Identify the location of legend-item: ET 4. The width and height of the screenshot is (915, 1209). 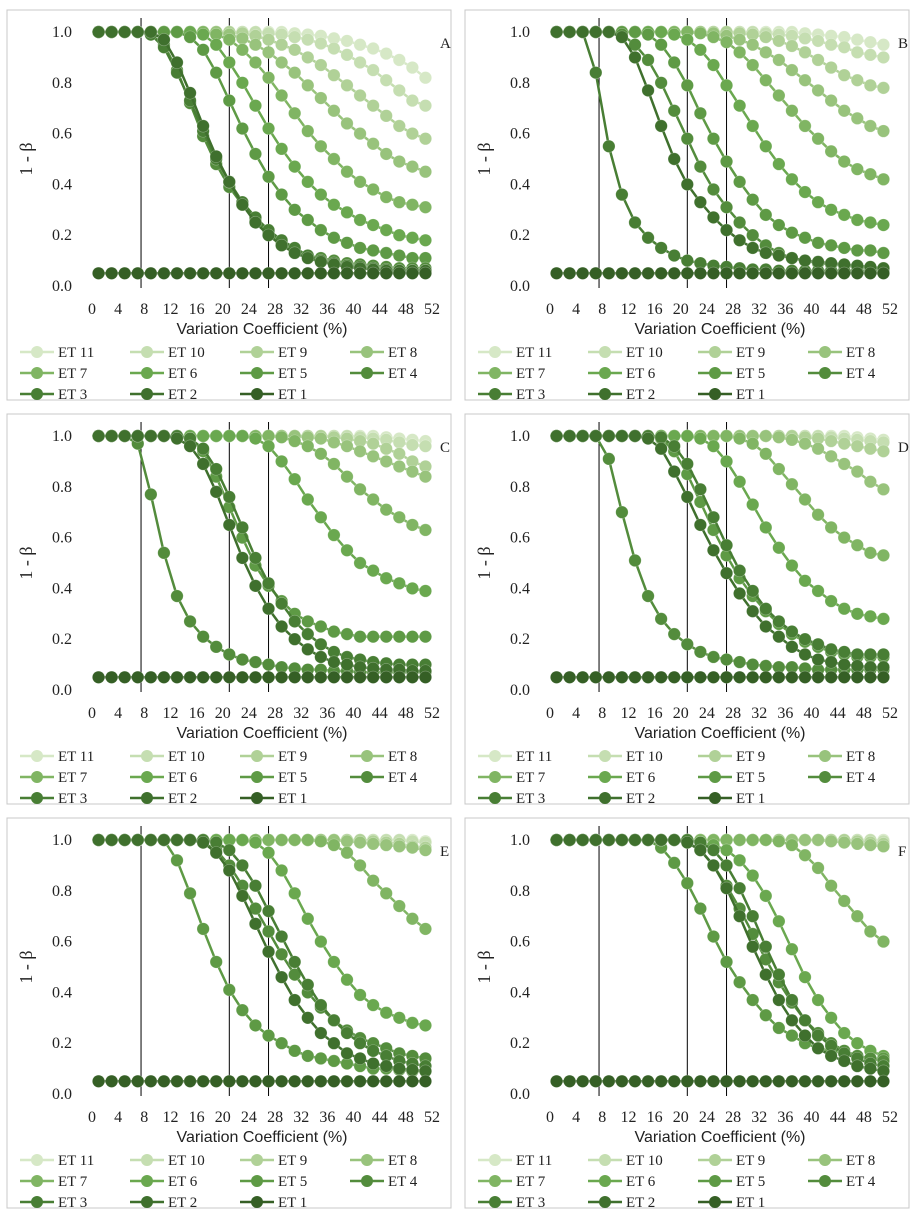
(842, 778).